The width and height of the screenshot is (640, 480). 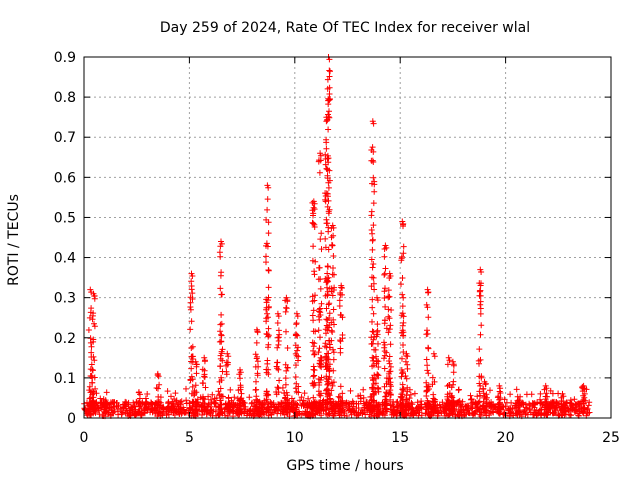 What do you see at coordinates (400, 438) in the screenshot?
I see `x-tick-label: 15` at bounding box center [400, 438].